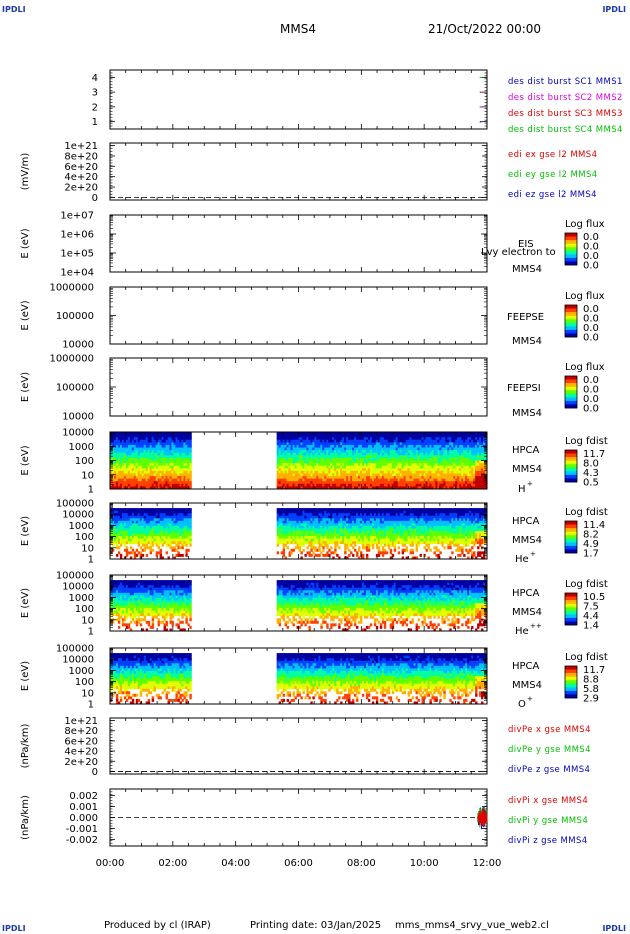  Describe the element at coordinates (526, 666) in the screenshot. I see `instrument-label-hpca_o: HPCA` at that location.